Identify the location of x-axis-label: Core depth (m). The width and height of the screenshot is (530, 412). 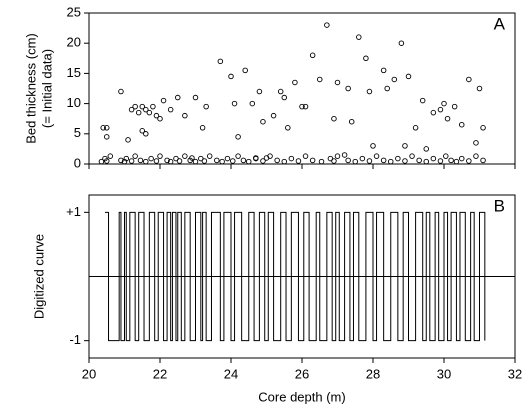
(301, 396).